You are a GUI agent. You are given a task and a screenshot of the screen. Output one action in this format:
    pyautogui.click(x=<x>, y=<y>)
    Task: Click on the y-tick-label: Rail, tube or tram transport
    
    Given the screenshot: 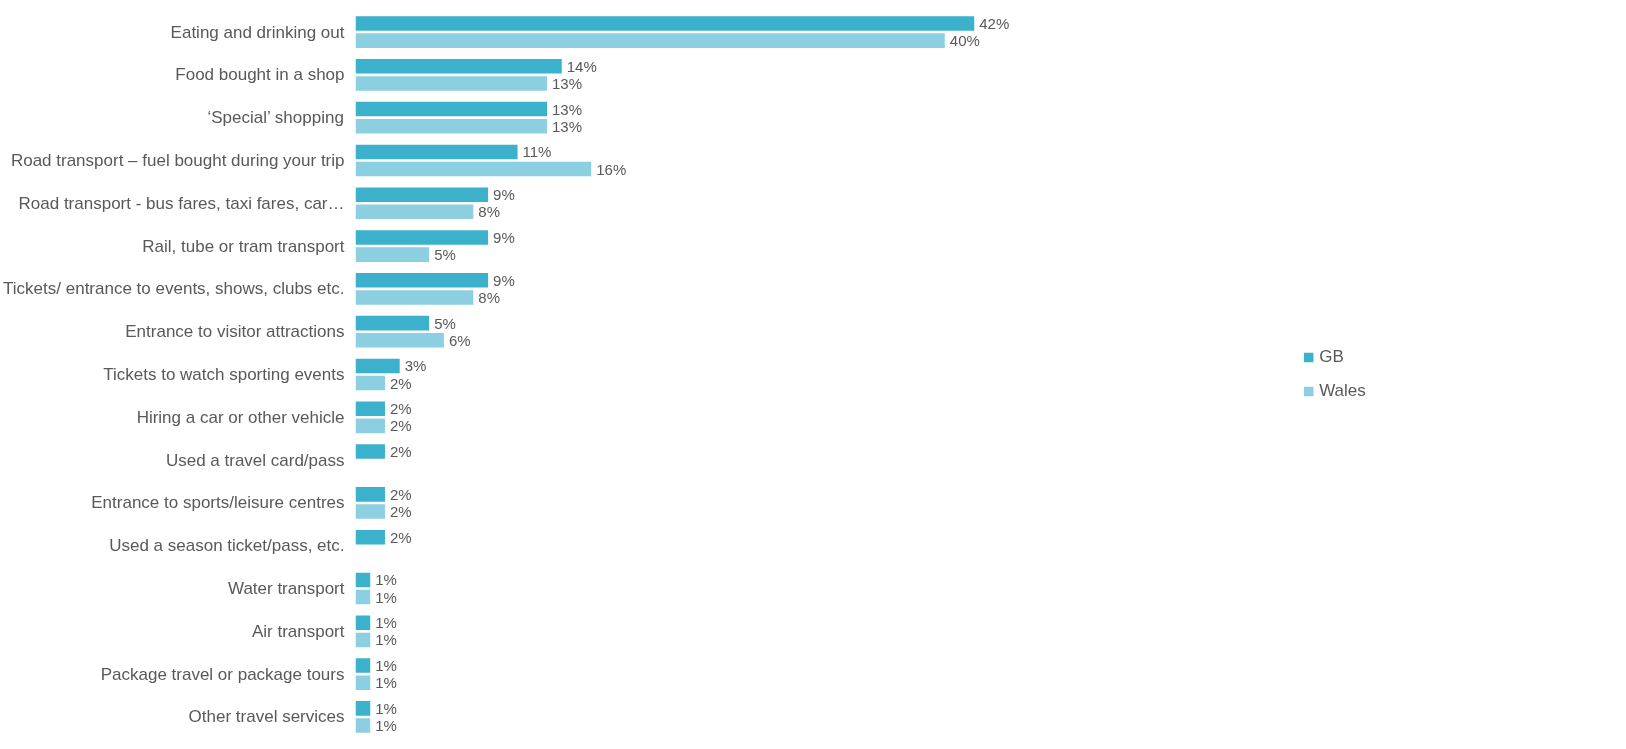 What is the action you would take?
    pyautogui.click(x=243, y=246)
    